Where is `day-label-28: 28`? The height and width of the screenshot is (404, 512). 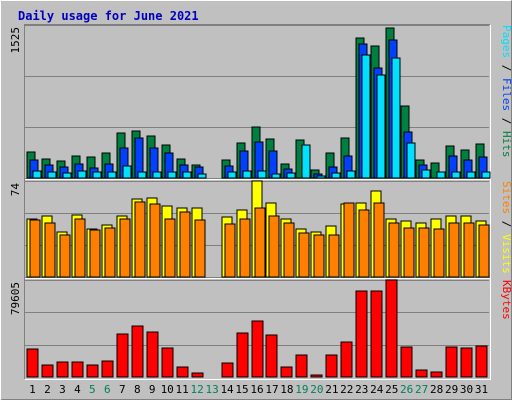
day-label-28: 28 is located at coordinates (436, 389).